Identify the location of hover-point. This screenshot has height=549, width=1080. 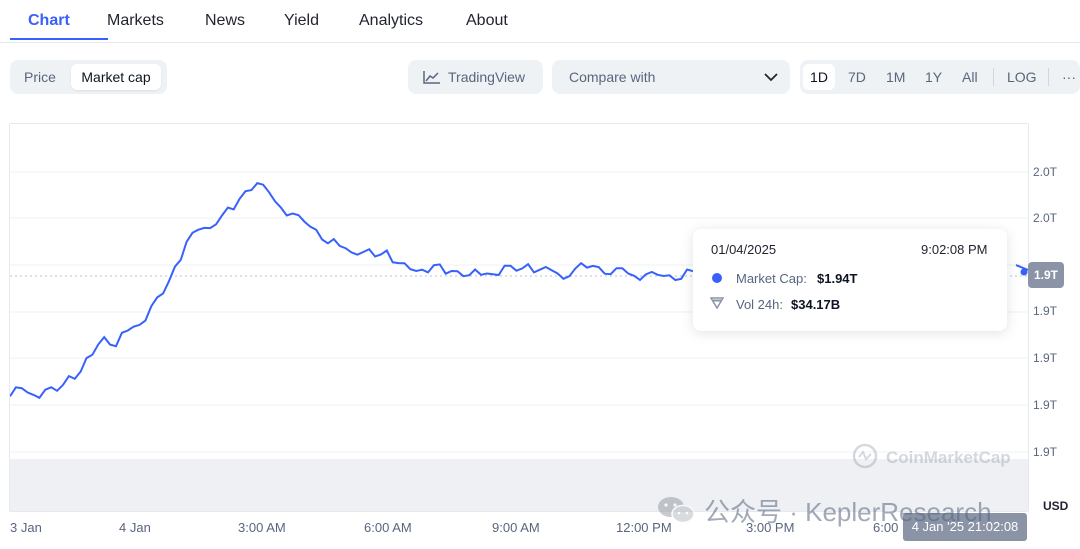
(1024, 272).